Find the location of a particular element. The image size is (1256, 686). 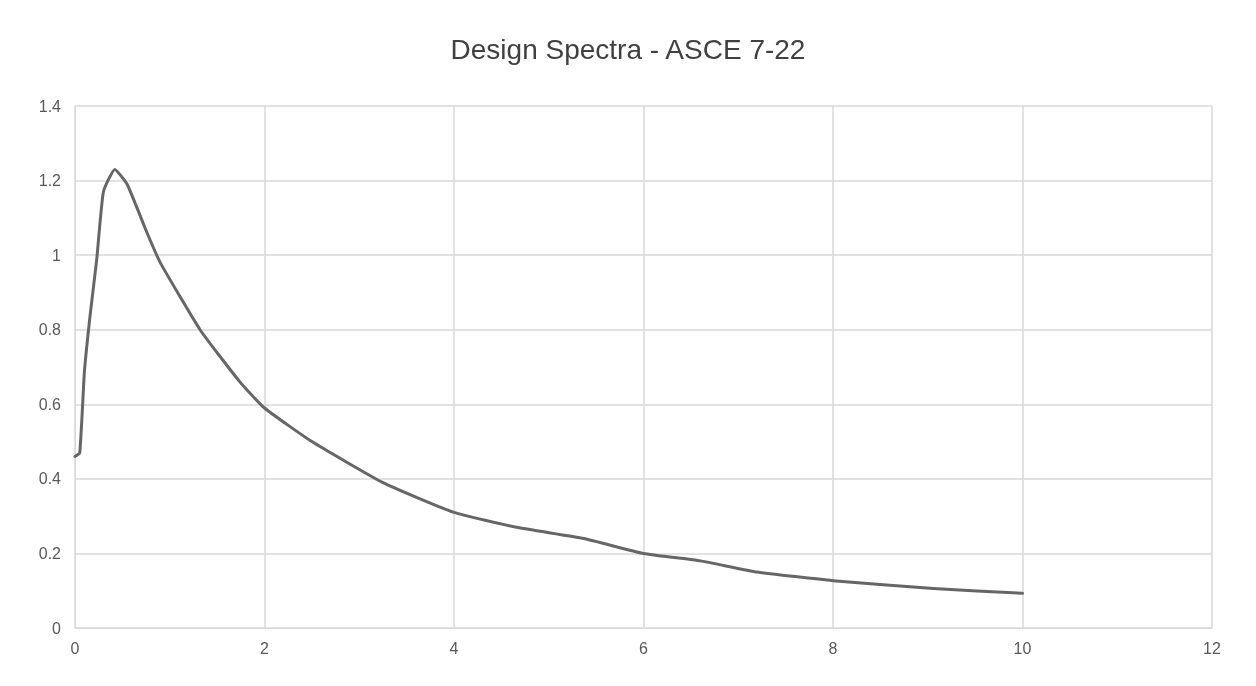

y-tick-label: 0.2 is located at coordinates (50, 553).